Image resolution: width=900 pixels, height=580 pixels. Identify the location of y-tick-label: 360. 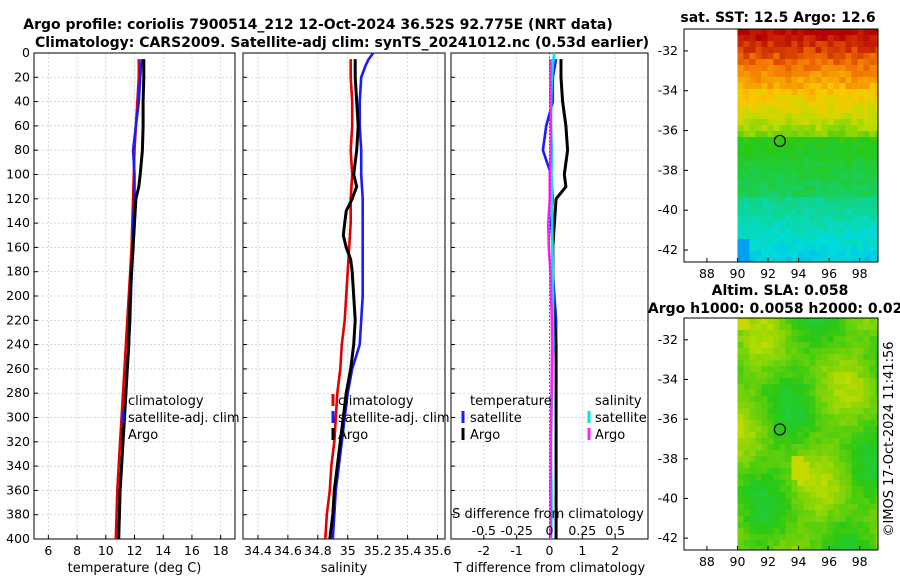
(18, 489).